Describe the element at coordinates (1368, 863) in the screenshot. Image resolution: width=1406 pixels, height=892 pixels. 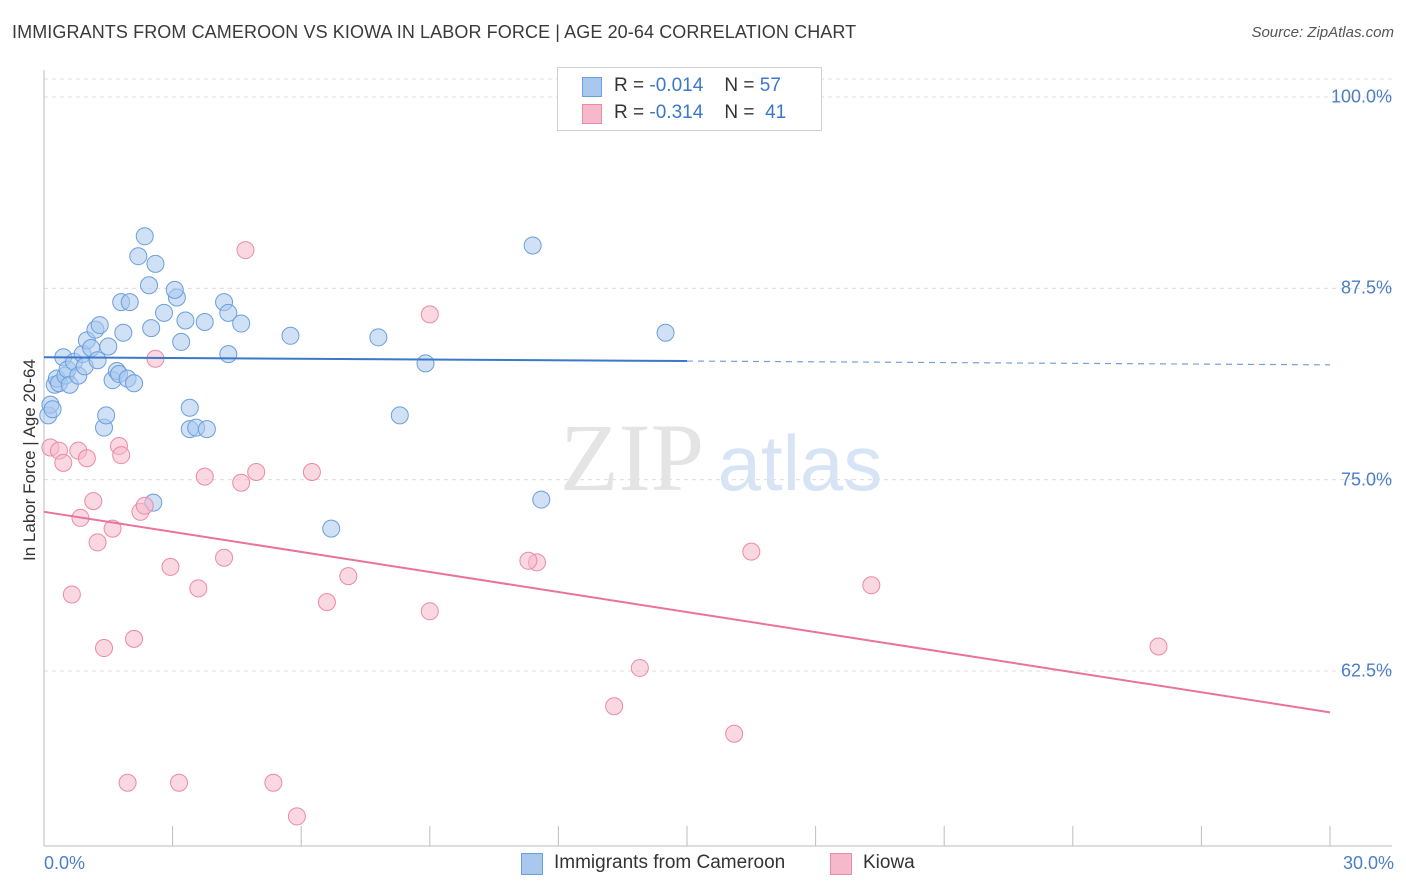
I see `x-tick-label-max: 30.0%` at that location.